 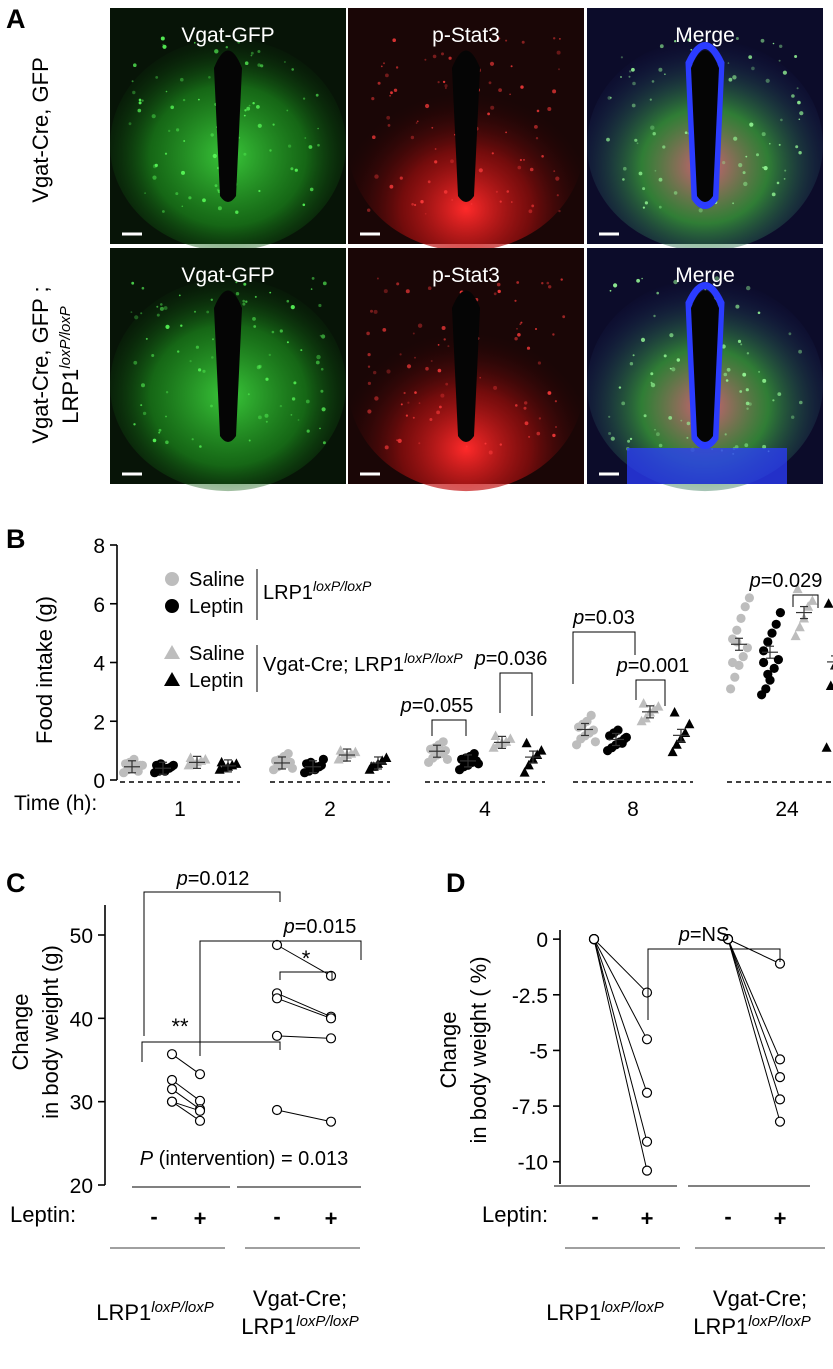 I want to click on leptin-label: Leptin:, so click(x=515, y=1214).